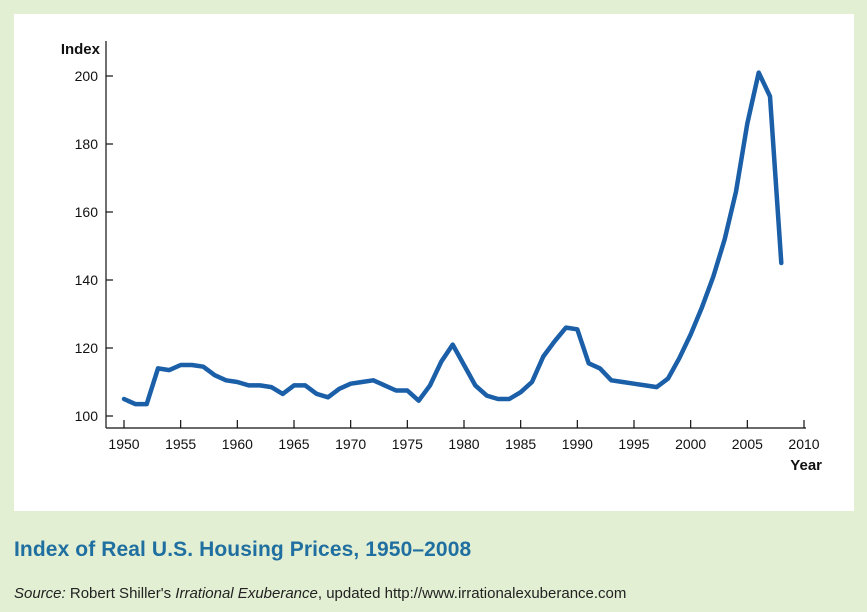  I want to click on y-axis-title: Index, so click(81, 49).